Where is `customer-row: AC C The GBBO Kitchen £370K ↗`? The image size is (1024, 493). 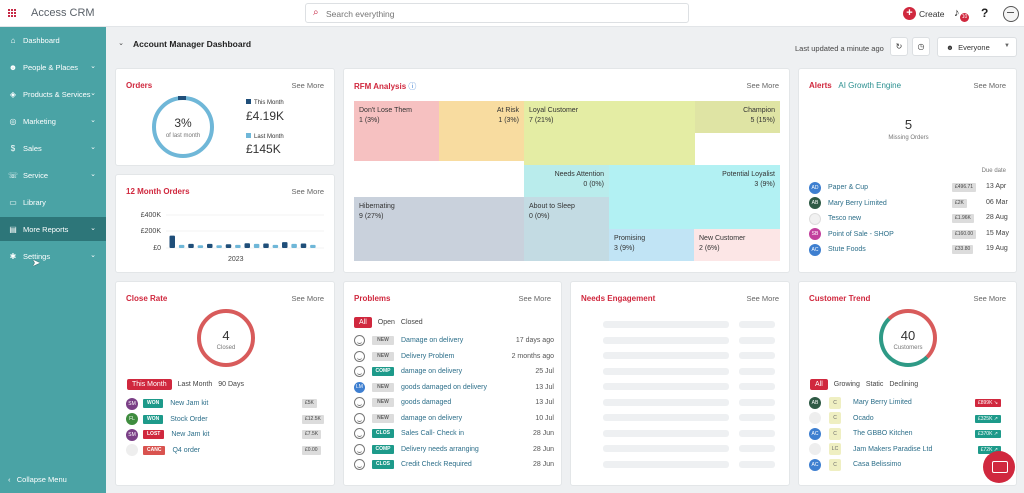 customer-row: AC C The GBBO Kitchen £370K ↗ is located at coordinates (909, 434).